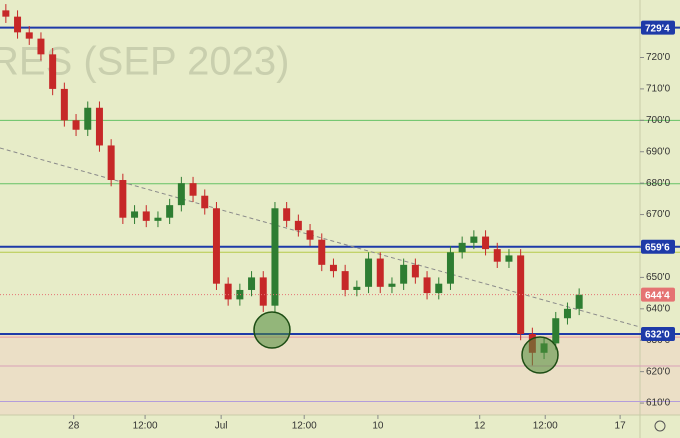 The height and width of the screenshot is (438, 680). Describe the element at coordinates (658, 308) in the screenshot. I see `y-tick-label: 640'0` at that location.